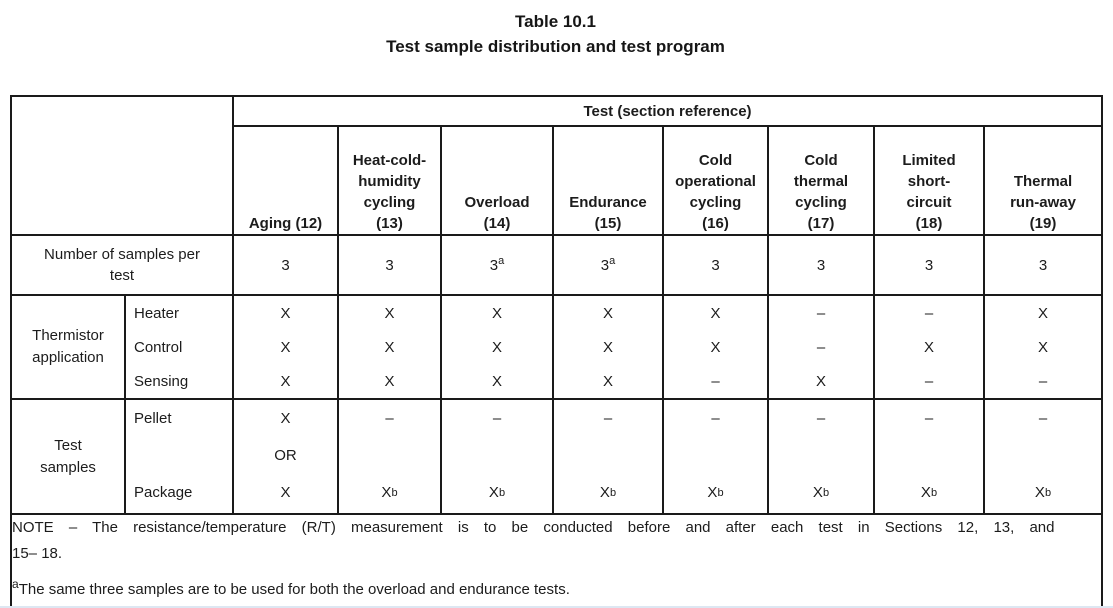 The height and width of the screenshot is (608, 1113). I want to click on thermistor-matrix-column: – – X, so click(821, 347).